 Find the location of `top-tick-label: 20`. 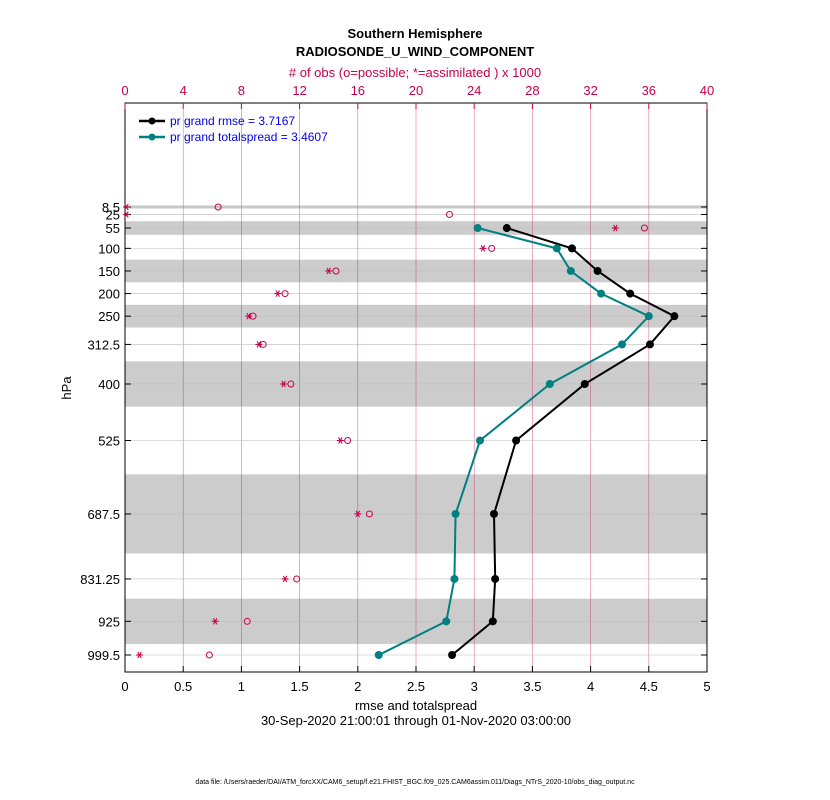

top-tick-label: 20 is located at coordinates (416, 90).